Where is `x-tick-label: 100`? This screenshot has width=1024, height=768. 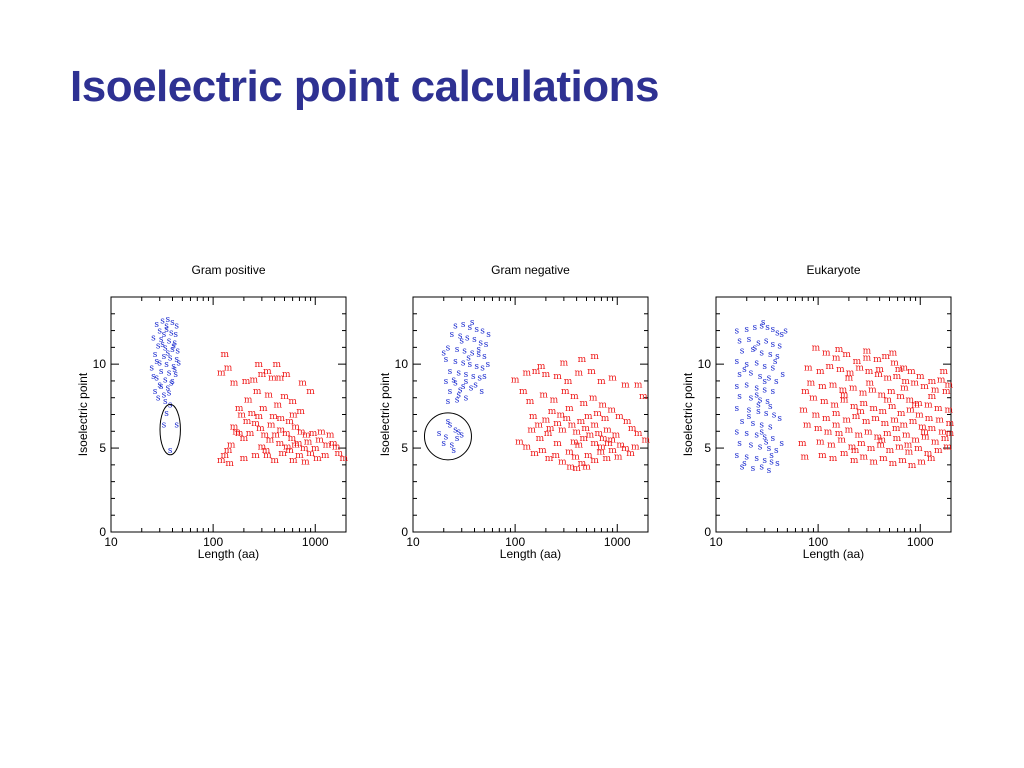 x-tick-label: 100 is located at coordinates (515, 542).